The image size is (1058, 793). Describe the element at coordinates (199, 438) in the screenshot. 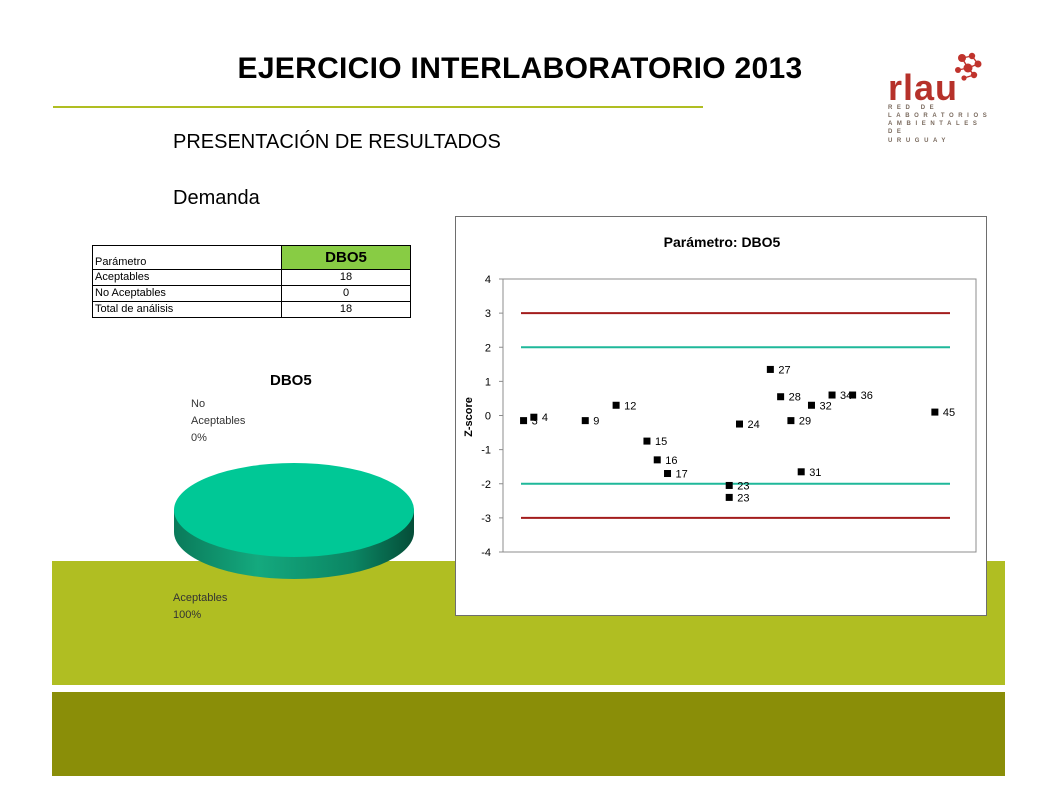

I see `pie-slice-percent: 0%` at that location.